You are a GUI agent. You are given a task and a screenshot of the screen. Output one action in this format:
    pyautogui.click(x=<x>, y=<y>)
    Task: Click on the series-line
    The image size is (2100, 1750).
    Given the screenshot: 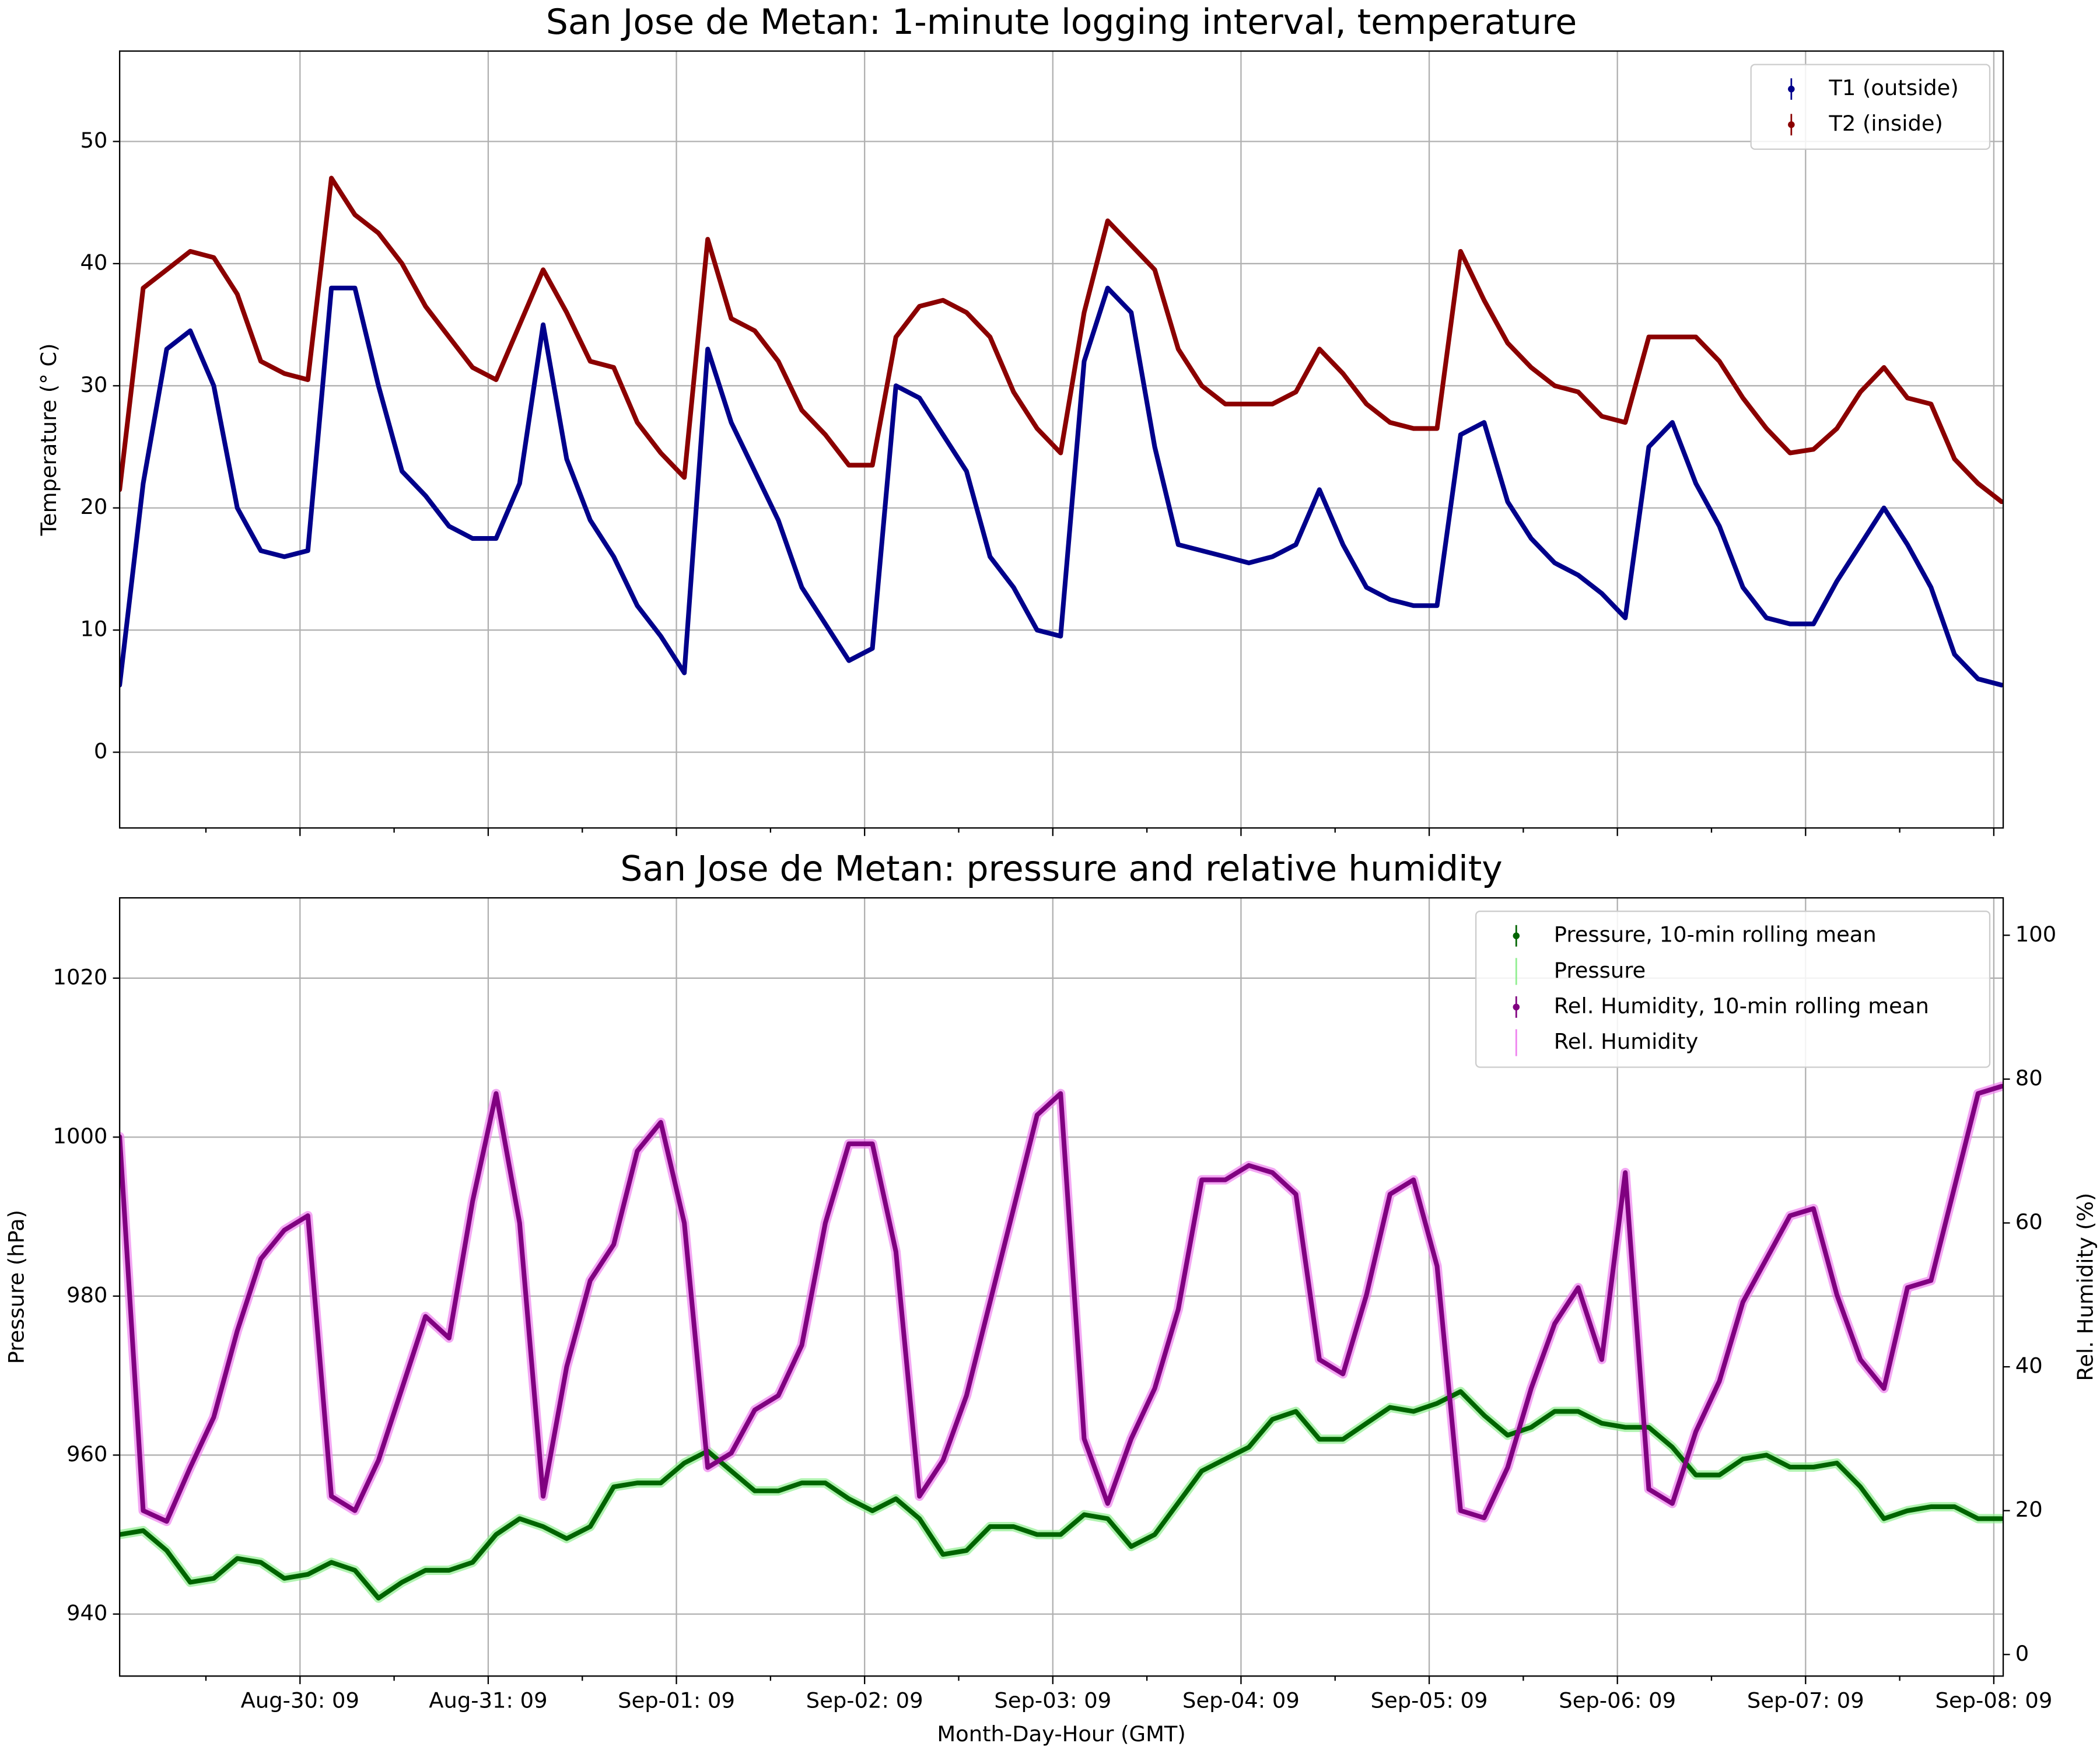 What is the action you would take?
    pyautogui.click(x=1062, y=1495)
    